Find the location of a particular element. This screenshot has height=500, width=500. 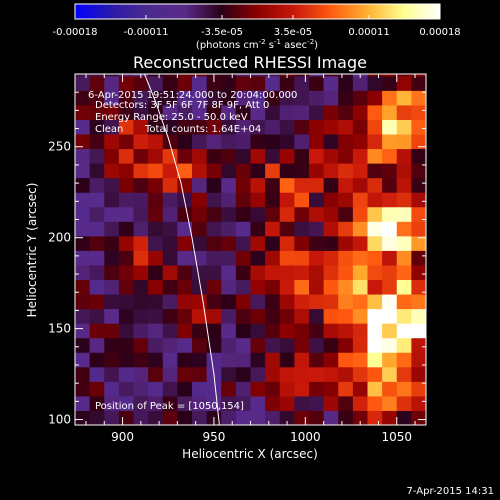

clean-label: Clean is located at coordinates (109, 129).